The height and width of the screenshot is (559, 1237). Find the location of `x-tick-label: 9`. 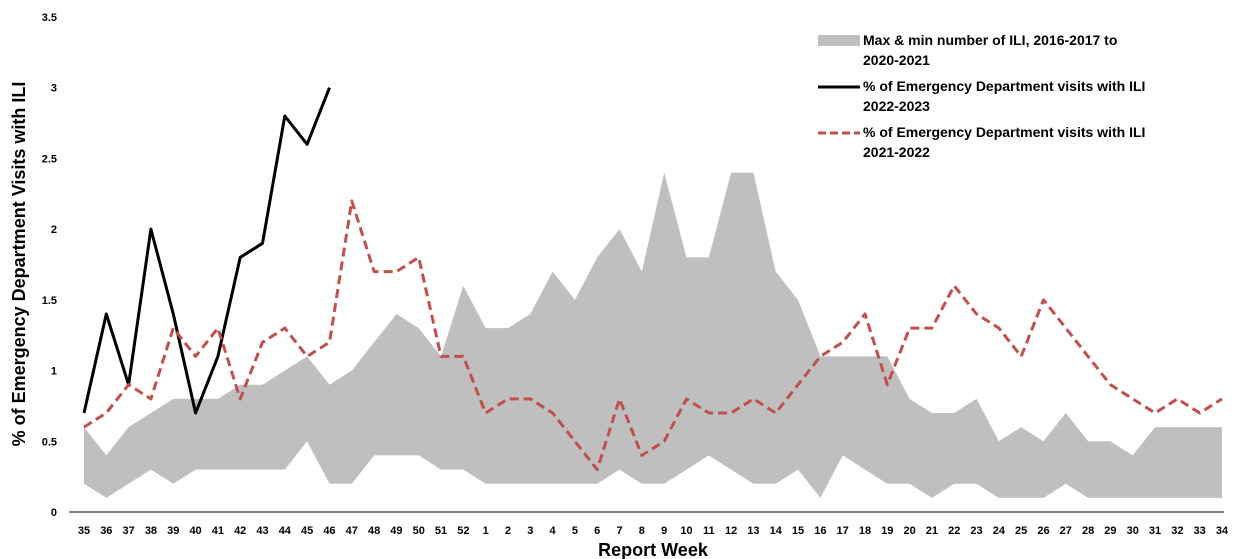

x-tick-label: 9 is located at coordinates (664, 531).